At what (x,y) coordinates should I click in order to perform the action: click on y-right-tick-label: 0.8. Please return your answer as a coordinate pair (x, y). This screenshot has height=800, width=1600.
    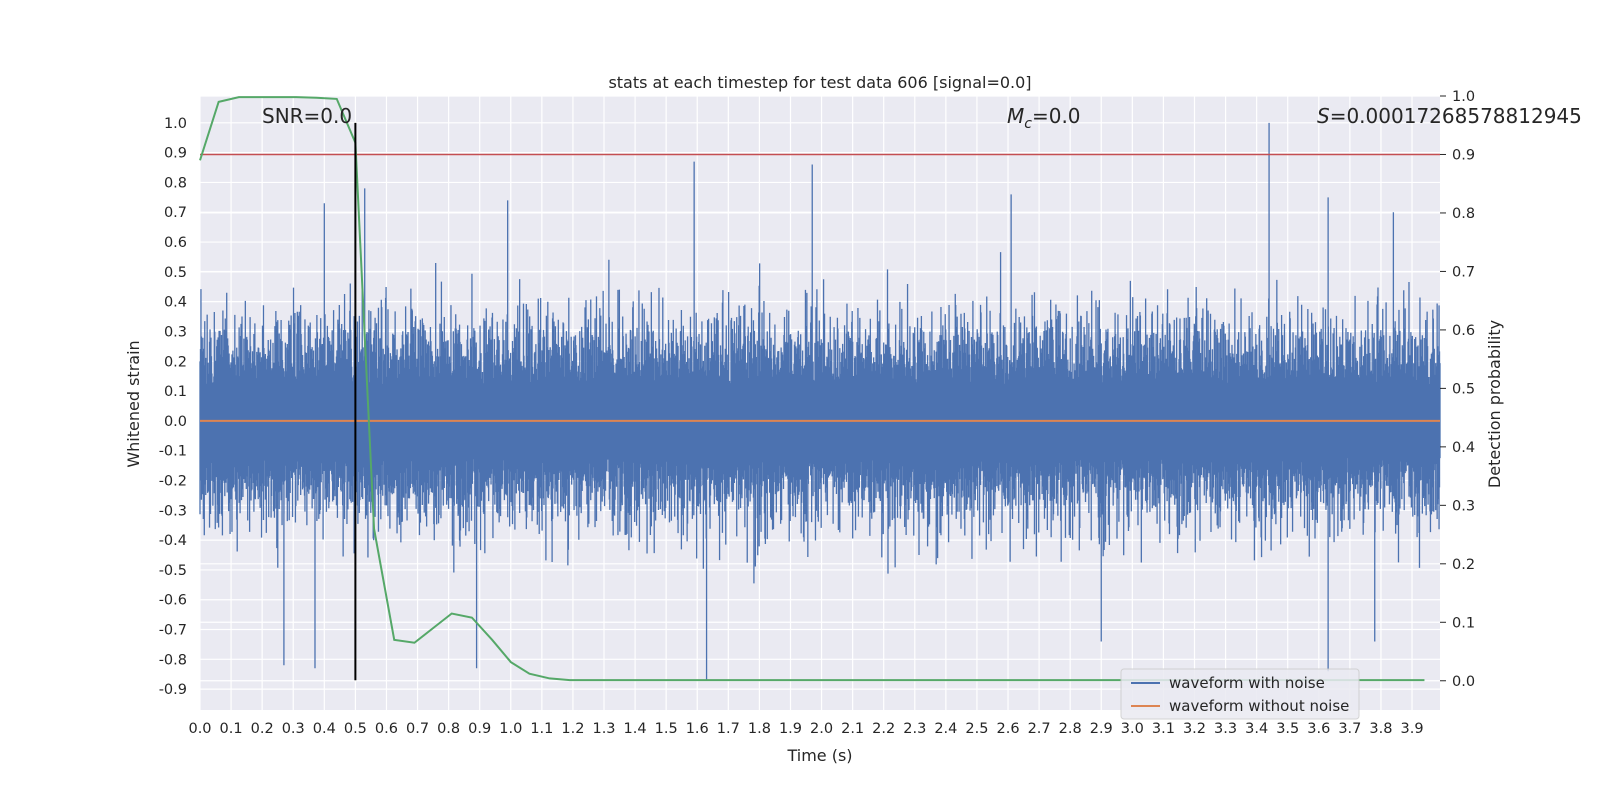
    Looking at the image, I should click on (1463, 214).